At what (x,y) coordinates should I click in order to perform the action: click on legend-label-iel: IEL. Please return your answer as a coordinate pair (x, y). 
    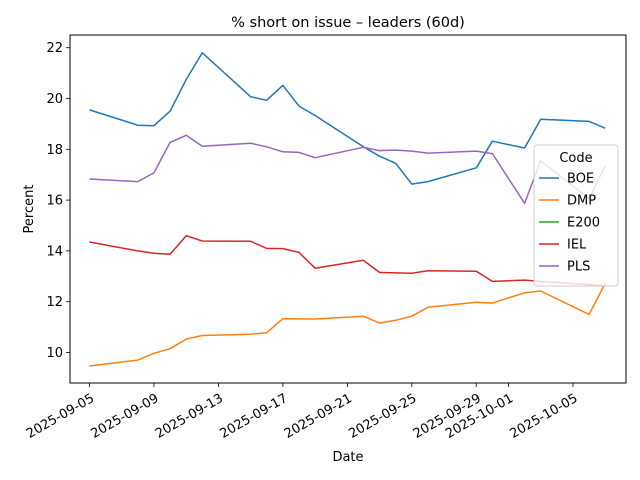
    Looking at the image, I should click on (577, 245).